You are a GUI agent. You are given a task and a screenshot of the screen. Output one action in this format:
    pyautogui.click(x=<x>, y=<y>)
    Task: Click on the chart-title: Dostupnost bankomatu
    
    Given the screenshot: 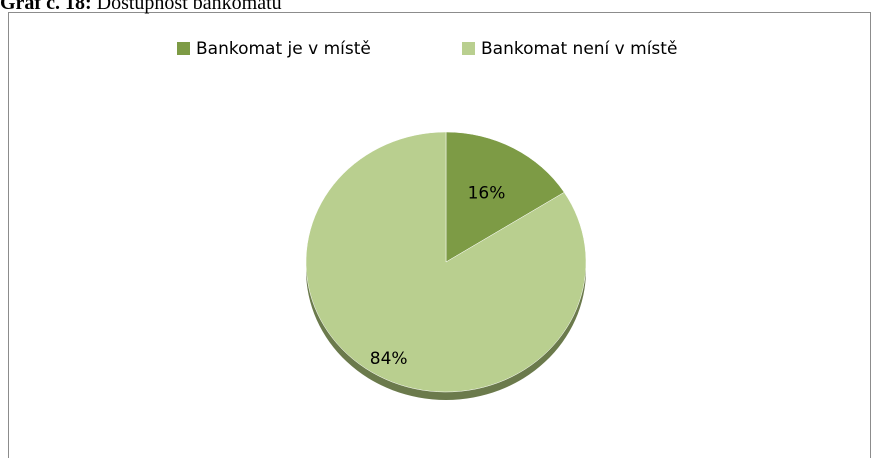 What is the action you would take?
    pyautogui.click(x=189, y=7)
    